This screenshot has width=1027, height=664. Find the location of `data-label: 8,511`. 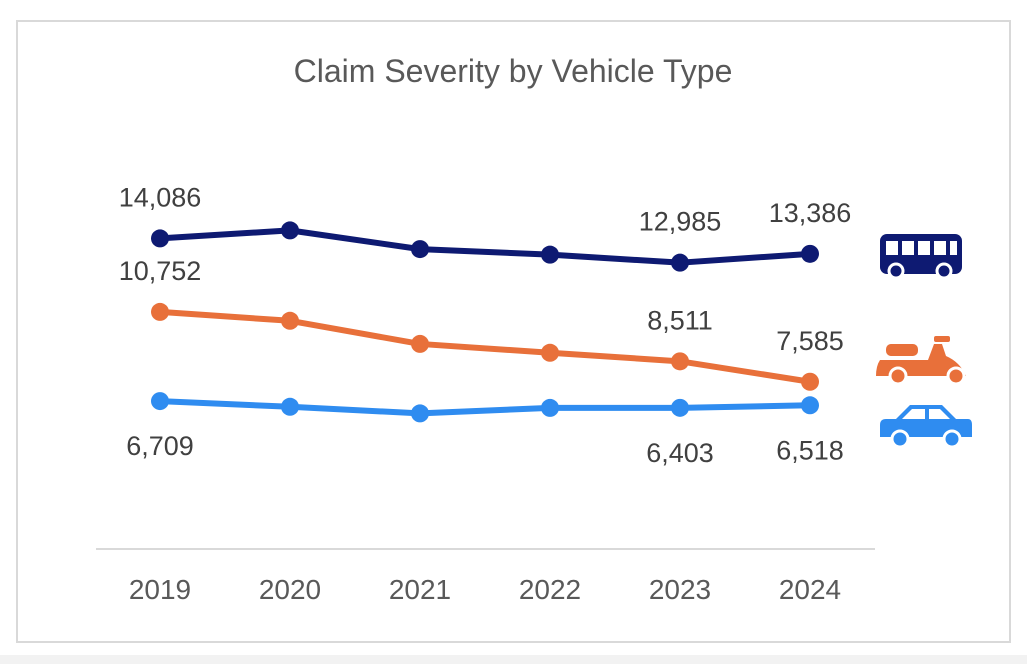

data-label: 8,511 is located at coordinates (680, 320).